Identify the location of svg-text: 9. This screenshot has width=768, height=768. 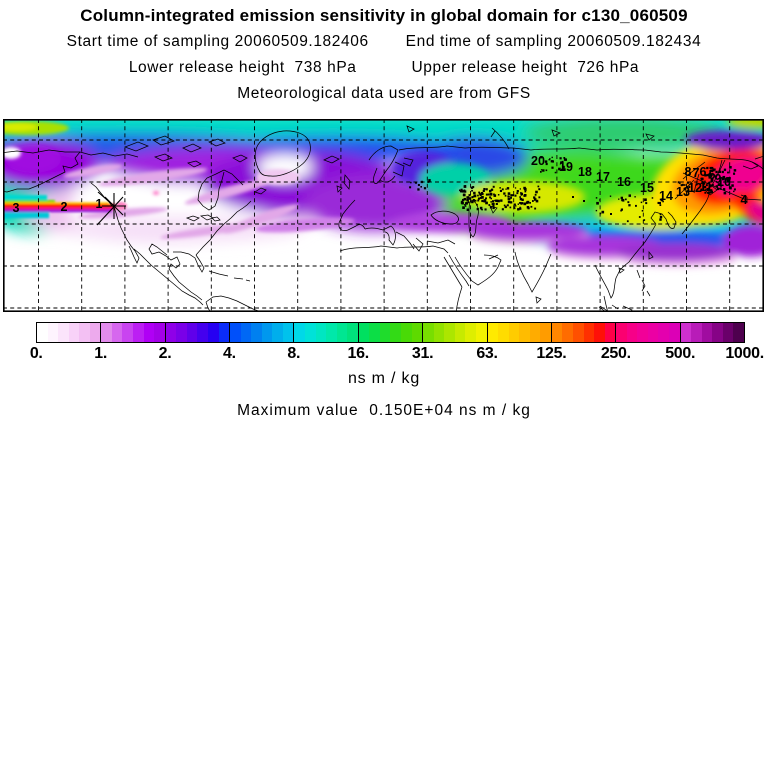
(718, 179).